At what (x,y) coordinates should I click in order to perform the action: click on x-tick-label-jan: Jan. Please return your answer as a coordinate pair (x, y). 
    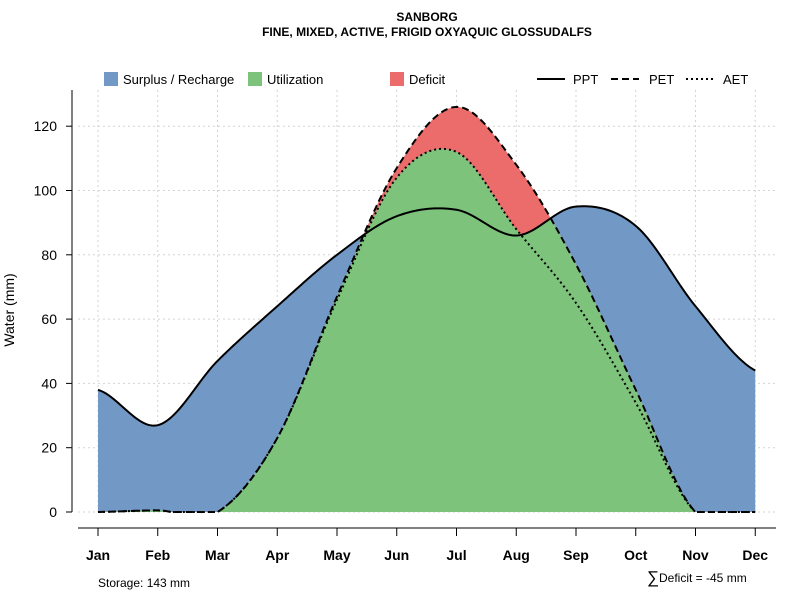
    Looking at the image, I should click on (98, 555).